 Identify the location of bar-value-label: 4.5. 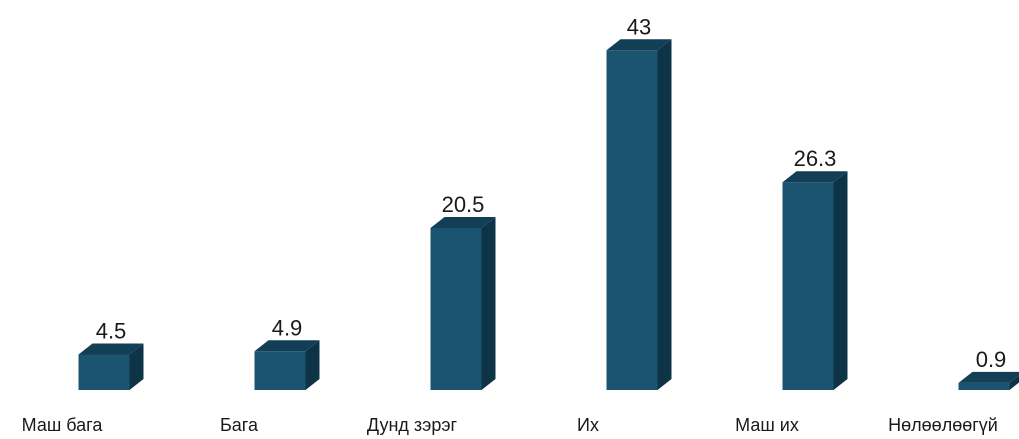
(111, 330).